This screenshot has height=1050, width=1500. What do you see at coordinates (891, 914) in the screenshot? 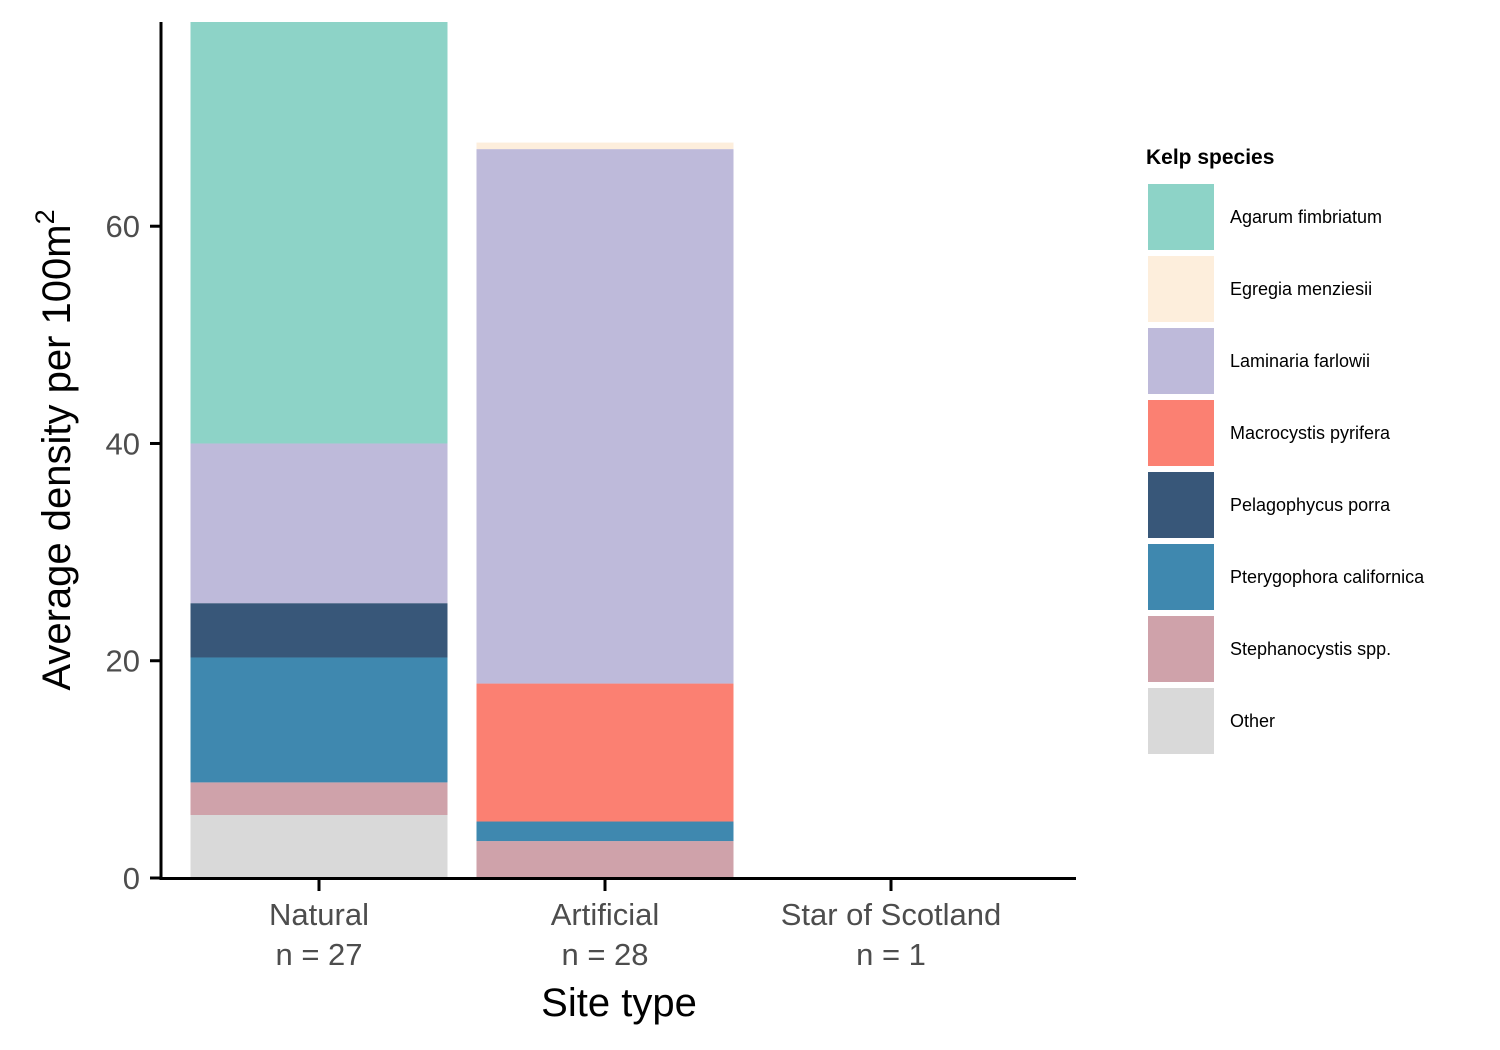
I see `x-tick-label-star-of-scotland: Star of Scotland` at bounding box center [891, 914].